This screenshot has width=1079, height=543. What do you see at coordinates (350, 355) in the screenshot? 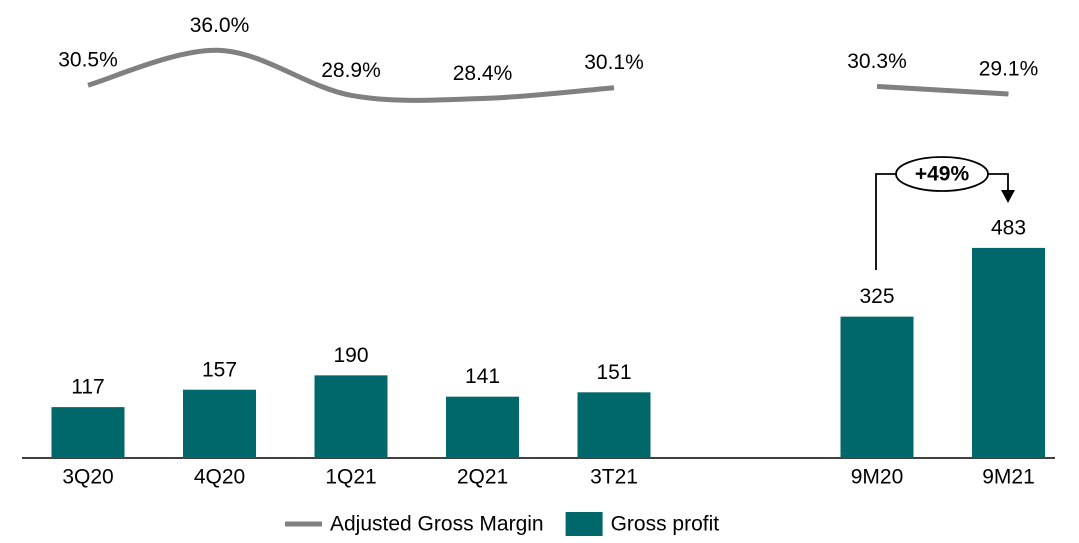
I see `bar-label: 190` at bounding box center [350, 355].